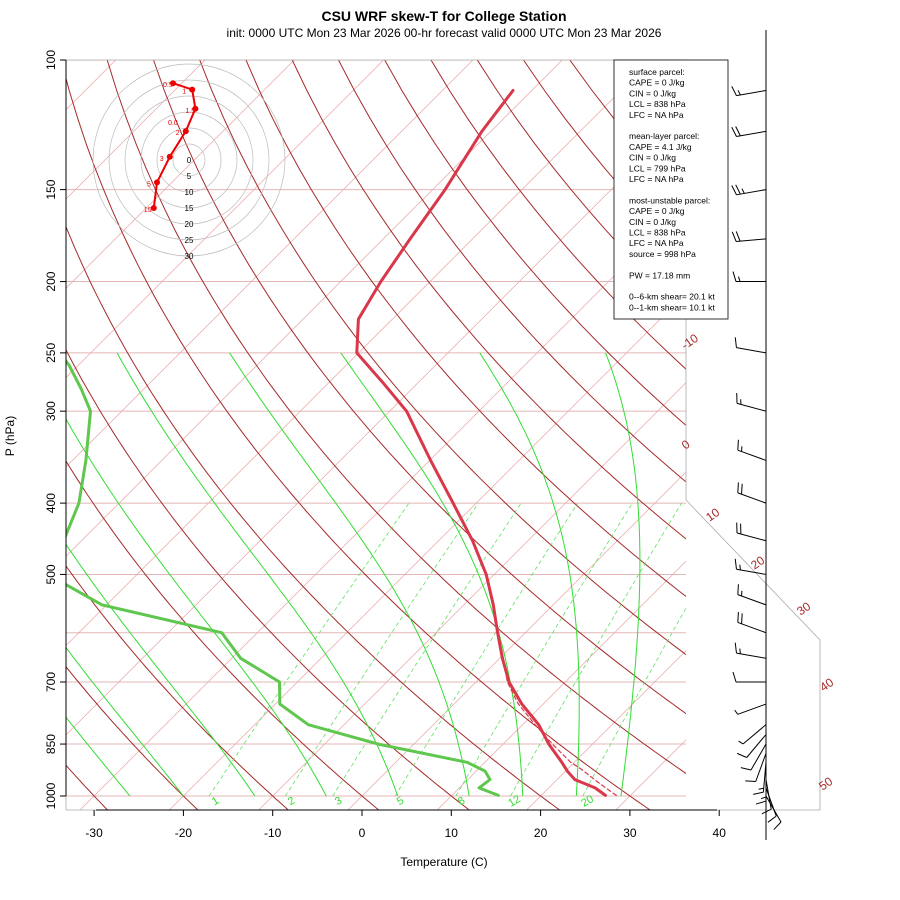  Describe the element at coordinates (189, 240) in the screenshot. I see `hodograph-ring-label: 25` at that location.